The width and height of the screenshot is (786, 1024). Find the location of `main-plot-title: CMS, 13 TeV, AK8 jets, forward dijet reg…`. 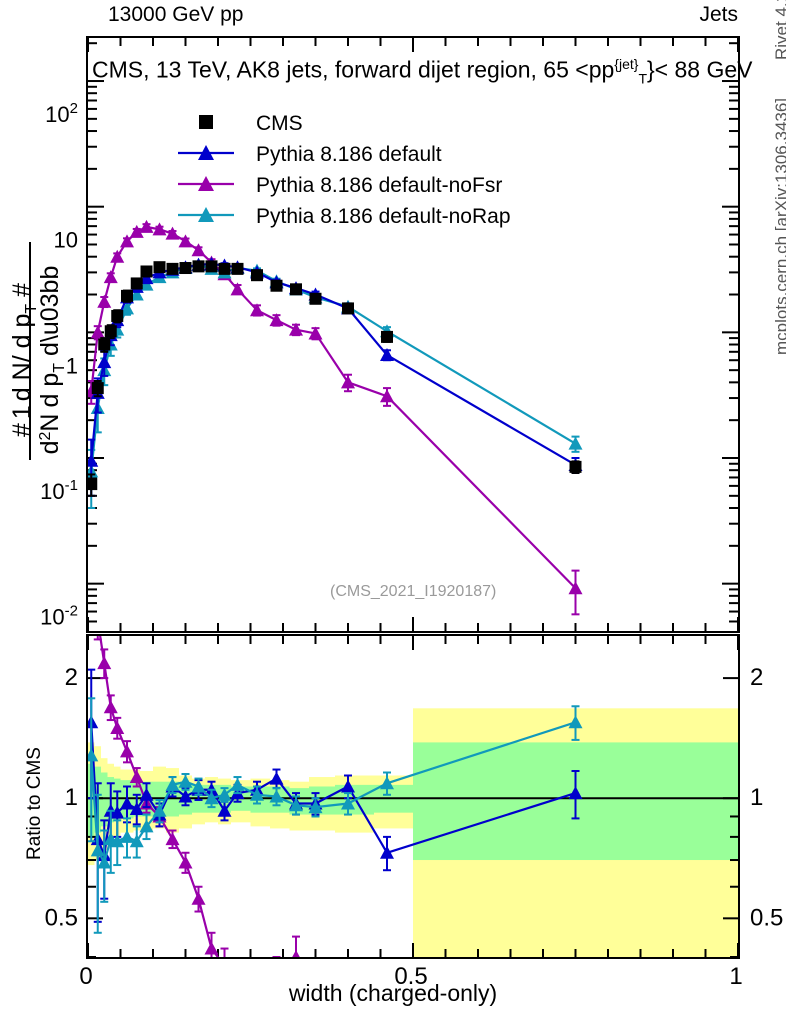

main-plot-title: CMS, 13 TeV, AK8 jets, forward dijet reg… is located at coordinates (422, 71).